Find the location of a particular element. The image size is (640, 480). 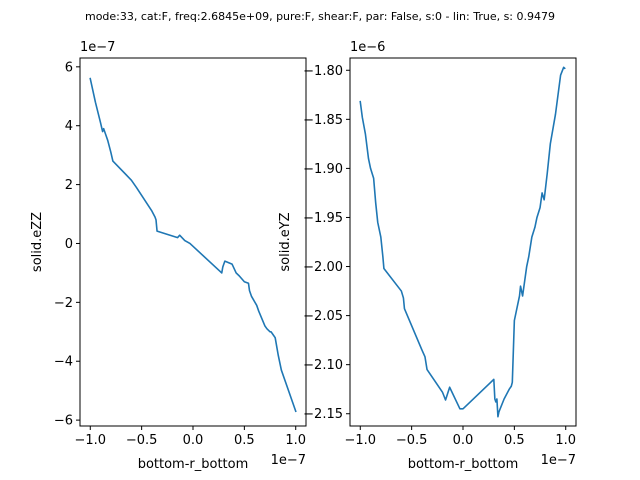

y-tick-label: −4 is located at coordinates (63, 362).